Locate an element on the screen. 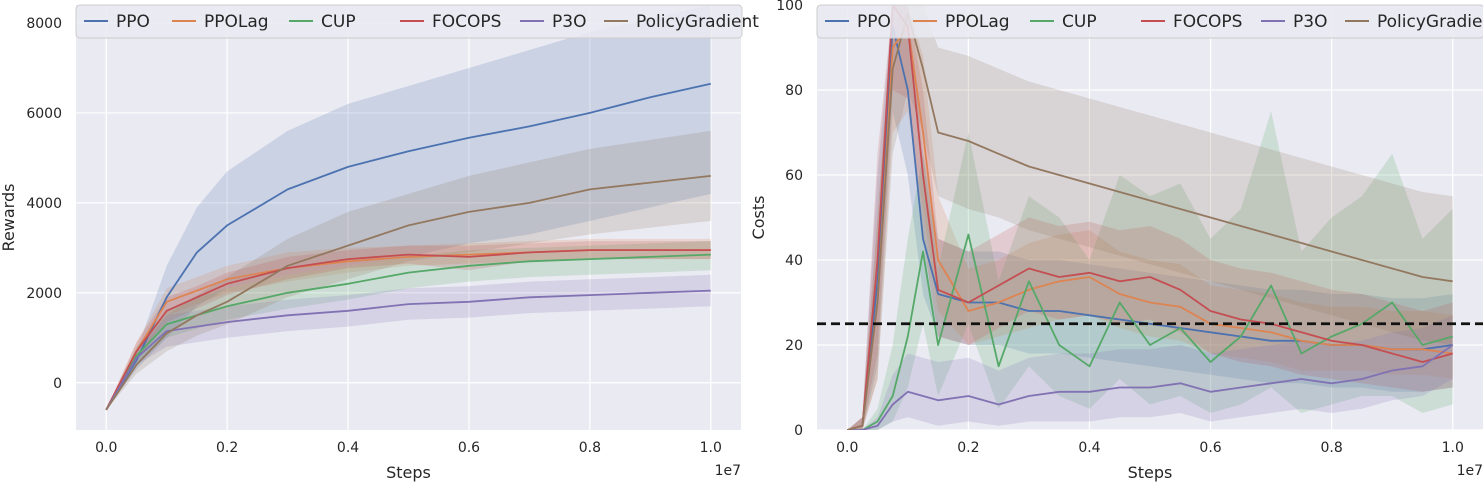  y-axis-label: Costs is located at coordinates (758, 218).